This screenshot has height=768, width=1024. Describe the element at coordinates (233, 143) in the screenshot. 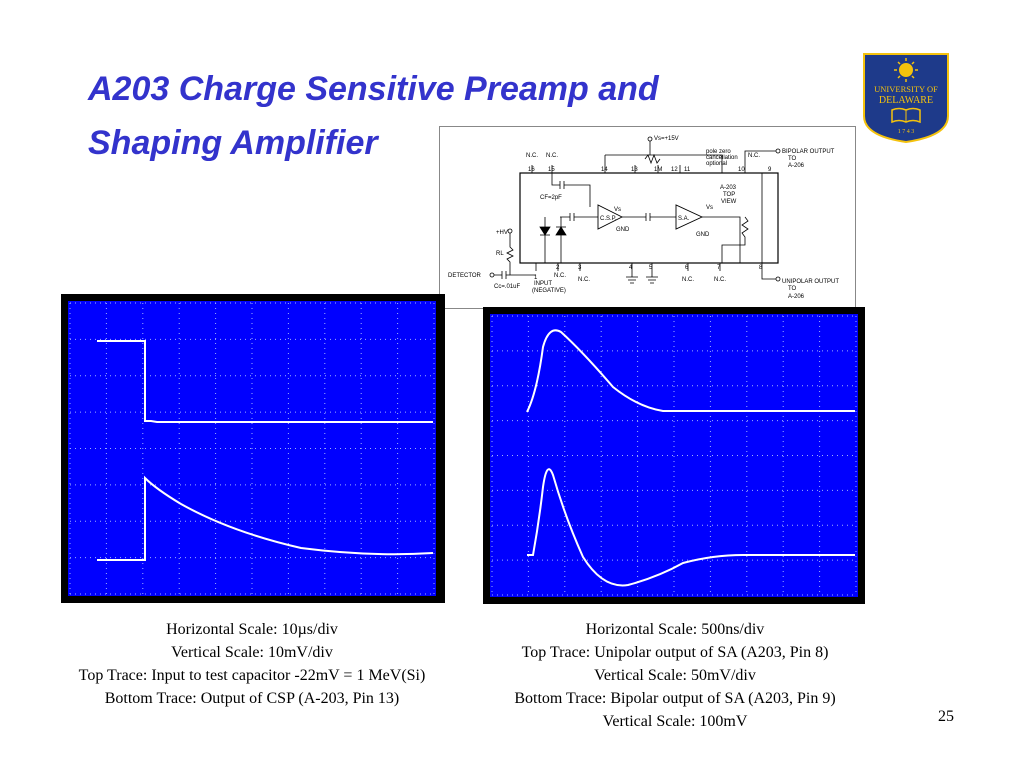

I see `slide-title-line-2: Shaping Amplifier` at that location.